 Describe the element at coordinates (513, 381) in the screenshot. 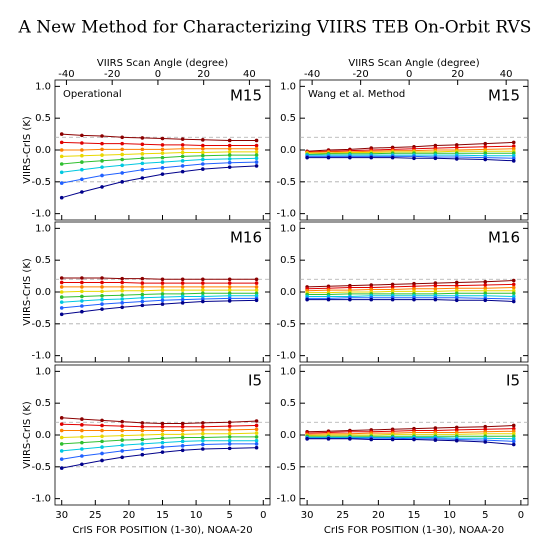

I see `band-label: I5` at that location.